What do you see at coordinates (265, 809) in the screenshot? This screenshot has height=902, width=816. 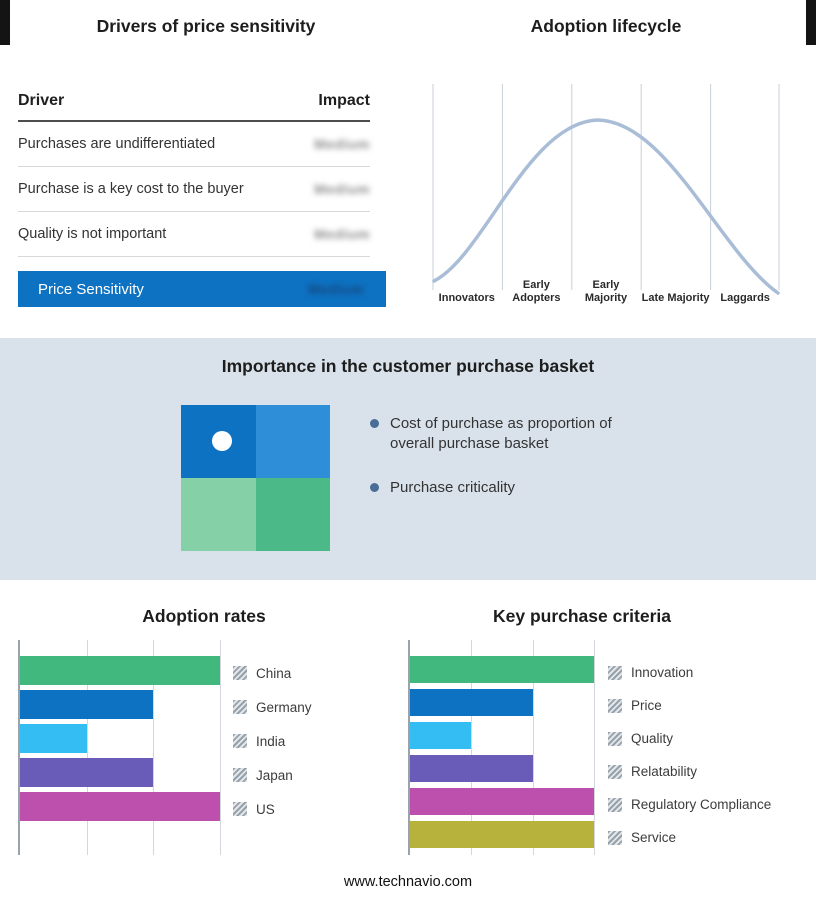 I see `legend-label: US` at bounding box center [265, 809].